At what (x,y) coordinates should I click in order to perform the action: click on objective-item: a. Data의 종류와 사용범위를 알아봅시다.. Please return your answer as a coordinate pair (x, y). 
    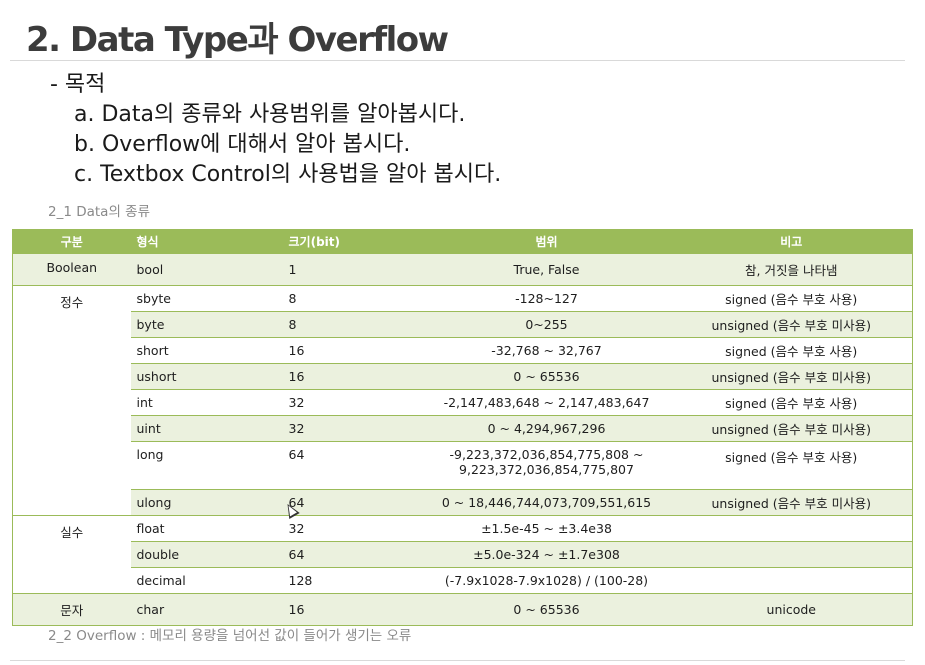
    Looking at the image, I should click on (270, 114).